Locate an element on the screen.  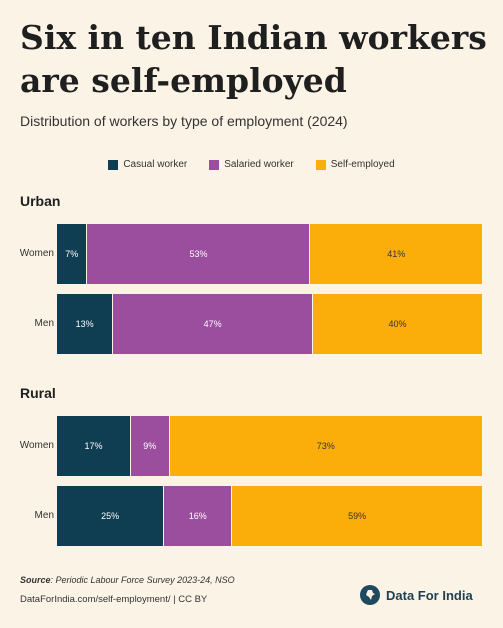
legend-label-self: Self-employed is located at coordinates (362, 164).